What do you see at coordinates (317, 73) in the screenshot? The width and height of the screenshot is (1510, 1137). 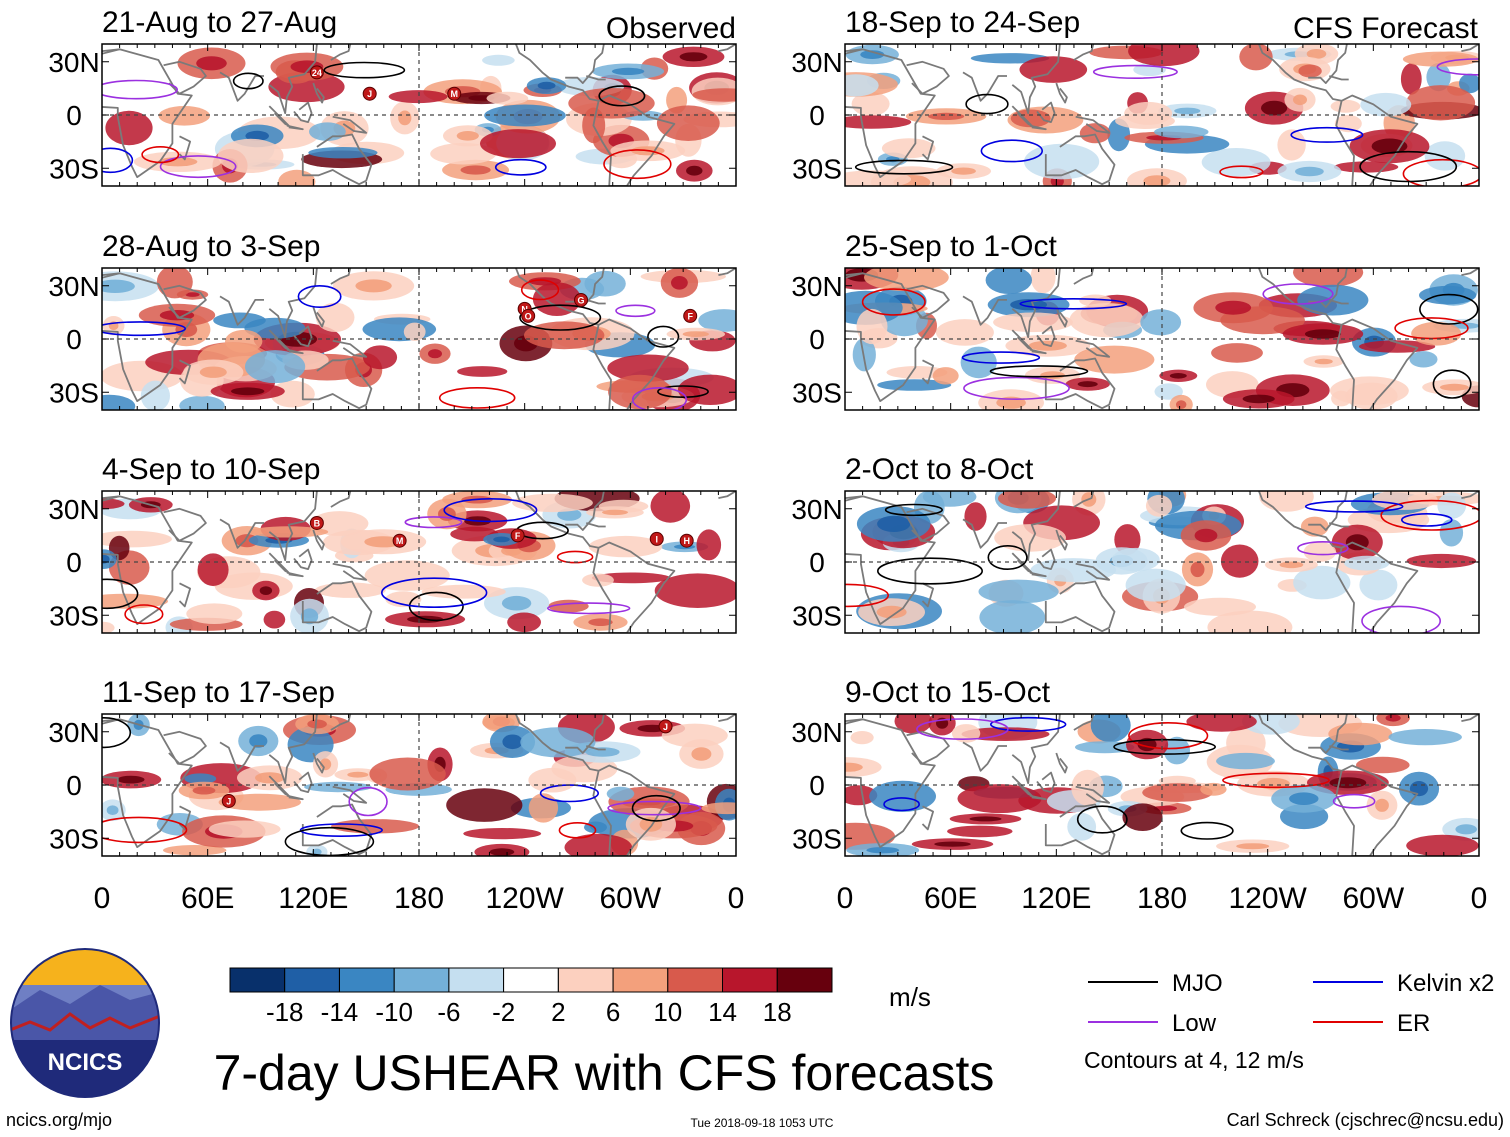 I see `storm-letter: 24` at bounding box center [317, 73].